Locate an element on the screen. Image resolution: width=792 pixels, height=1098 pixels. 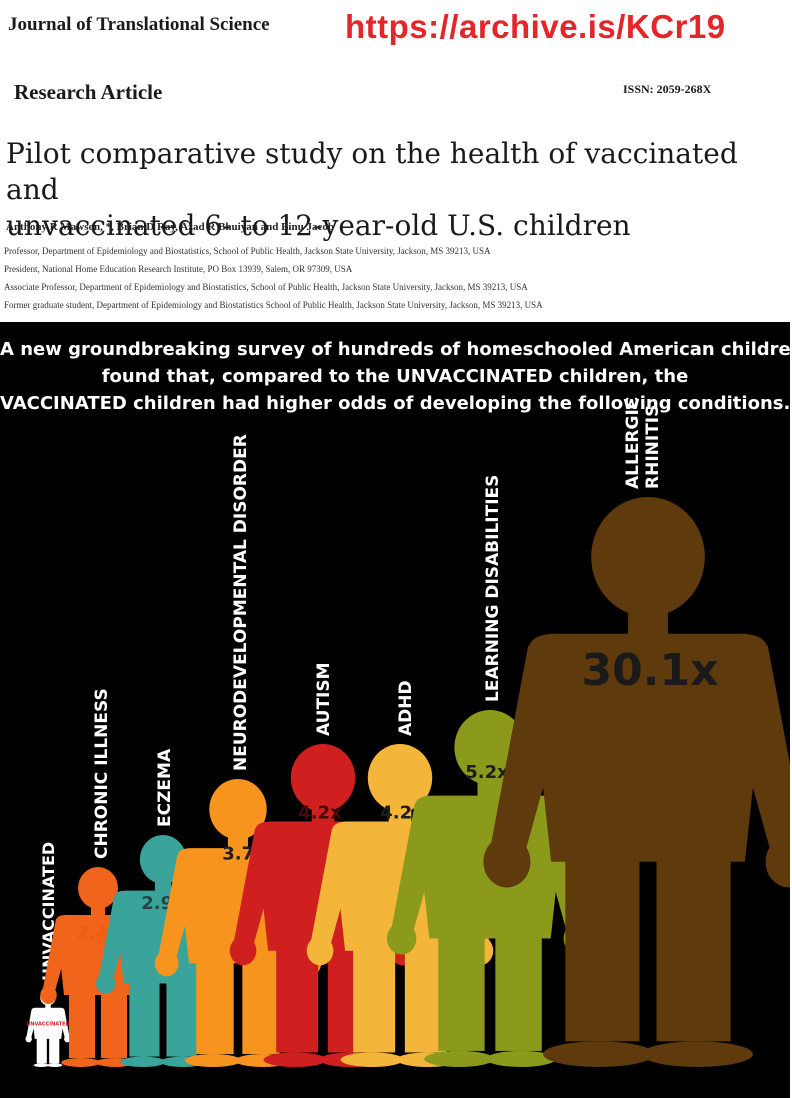
category-label: ALLERGIC is located at coordinates (633, 443).